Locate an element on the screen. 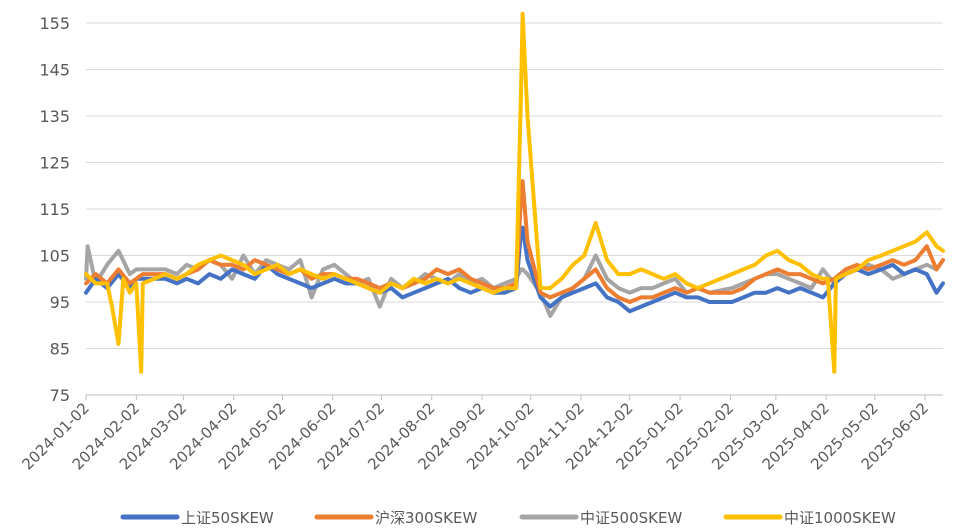 This screenshot has height=531, width=957. y-tick-label: 155 is located at coordinates (54, 23).